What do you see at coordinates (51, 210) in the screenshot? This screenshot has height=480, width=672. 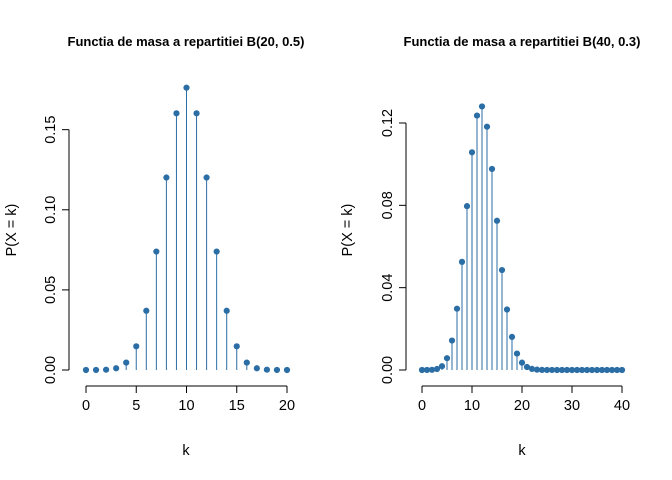 I see `y-tick-label: 0.10` at bounding box center [51, 210].